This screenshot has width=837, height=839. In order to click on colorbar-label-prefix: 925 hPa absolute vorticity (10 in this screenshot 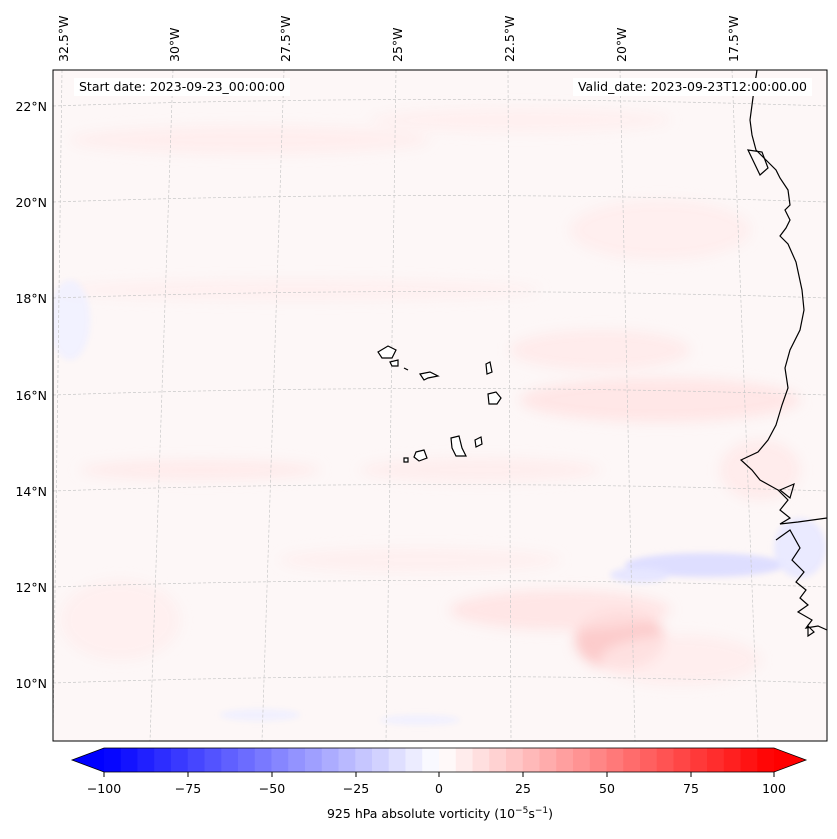, I will do `click(421, 814)`.